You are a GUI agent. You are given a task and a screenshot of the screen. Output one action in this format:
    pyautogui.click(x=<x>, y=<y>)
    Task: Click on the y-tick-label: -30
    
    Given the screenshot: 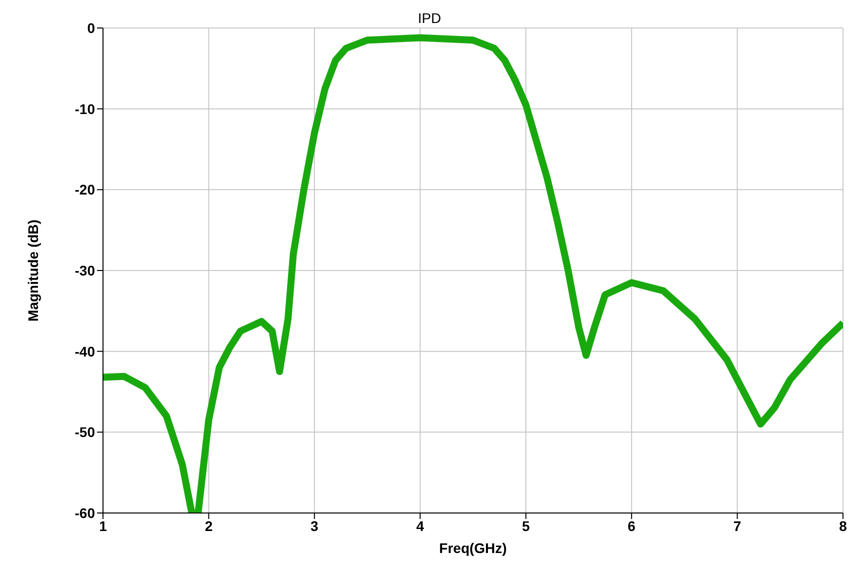 What is the action you would take?
    pyautogui.click(x=85, y=270)
    